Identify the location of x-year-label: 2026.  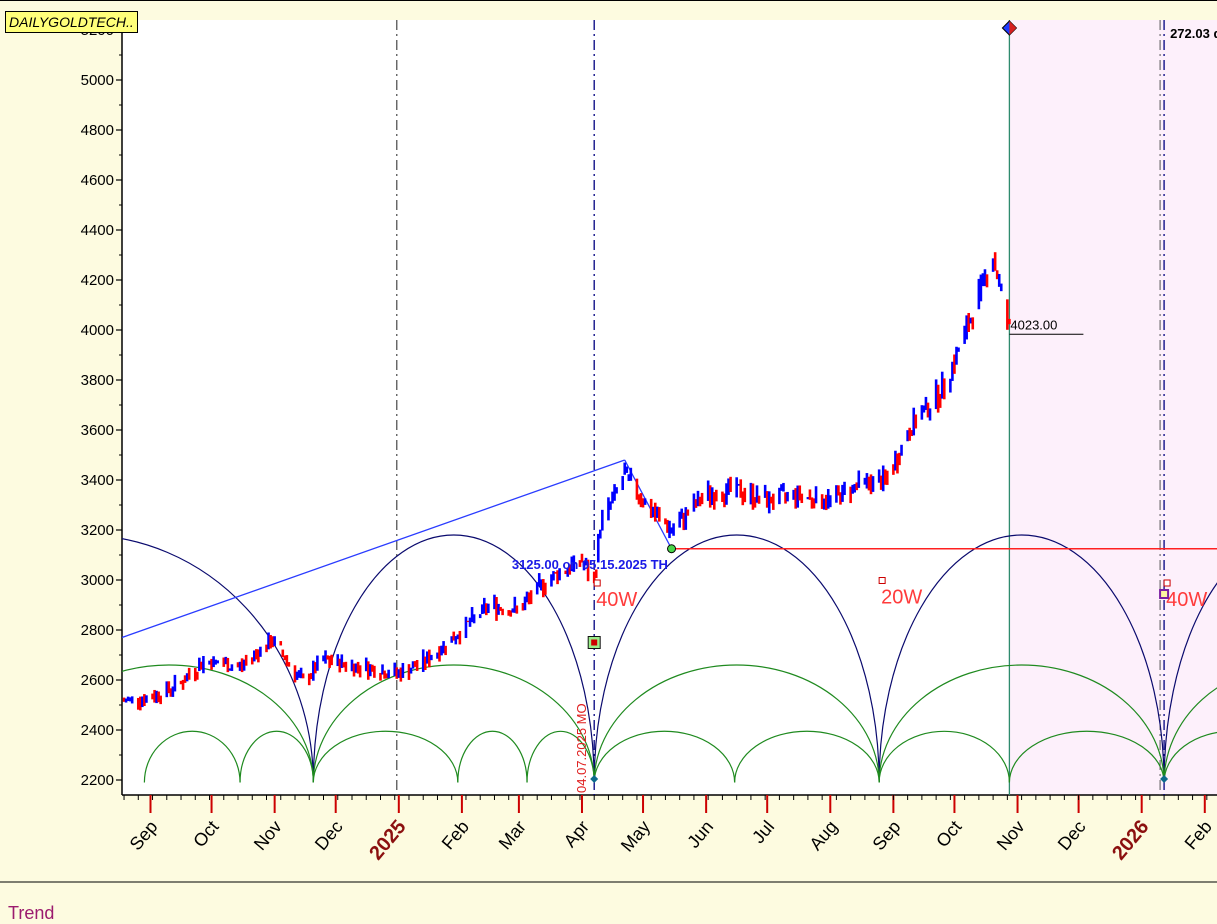
(1130, 840).